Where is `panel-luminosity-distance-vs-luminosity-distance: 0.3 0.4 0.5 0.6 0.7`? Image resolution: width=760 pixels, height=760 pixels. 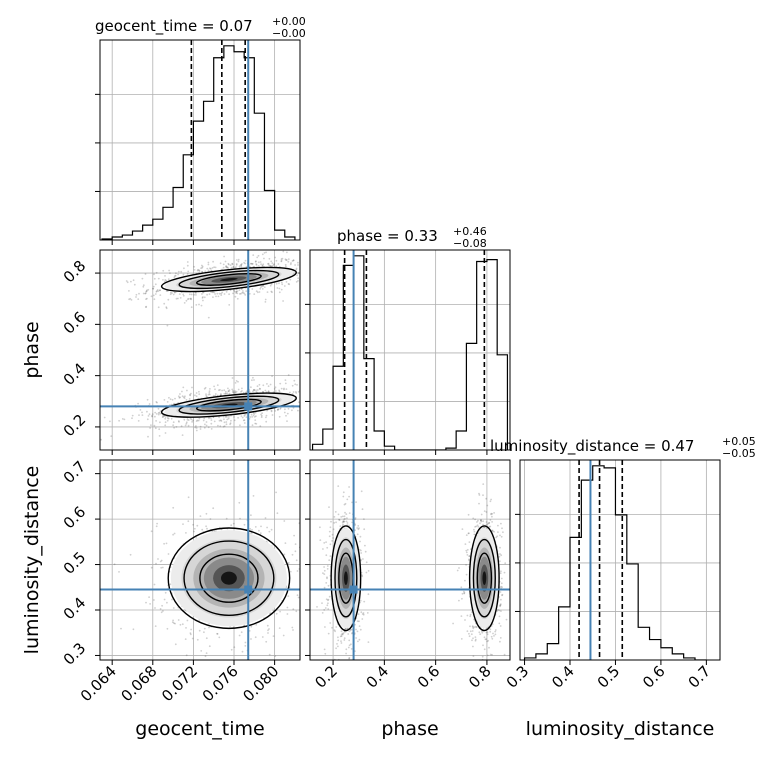
panel-luminosity-distance-vs-luminosity-distance: 0.3 0.4 0.5 0.6 0.7 is located at coordinates (612, 575).